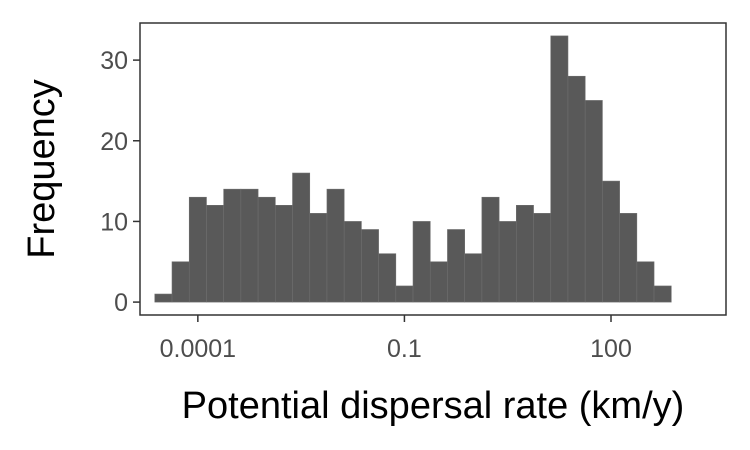 The image size is (750, 450). I want to click on y-tick-label: 10, so click(114, 222).